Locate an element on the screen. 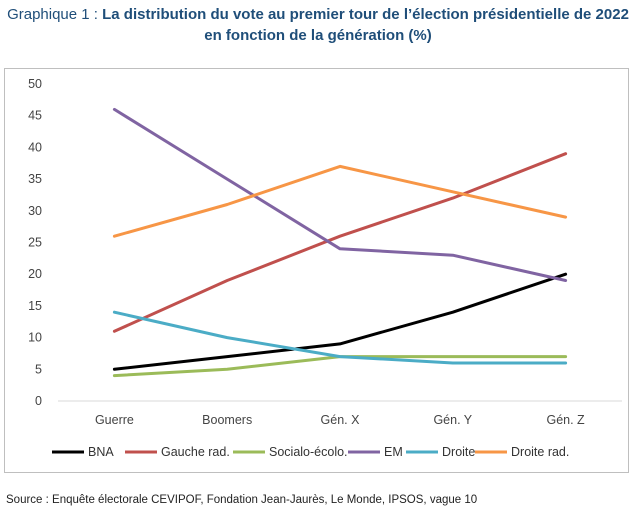 The height and width of the screenshot is (517, 636). x-tick-label: Gén. Y is located at coordinates (452, 420).